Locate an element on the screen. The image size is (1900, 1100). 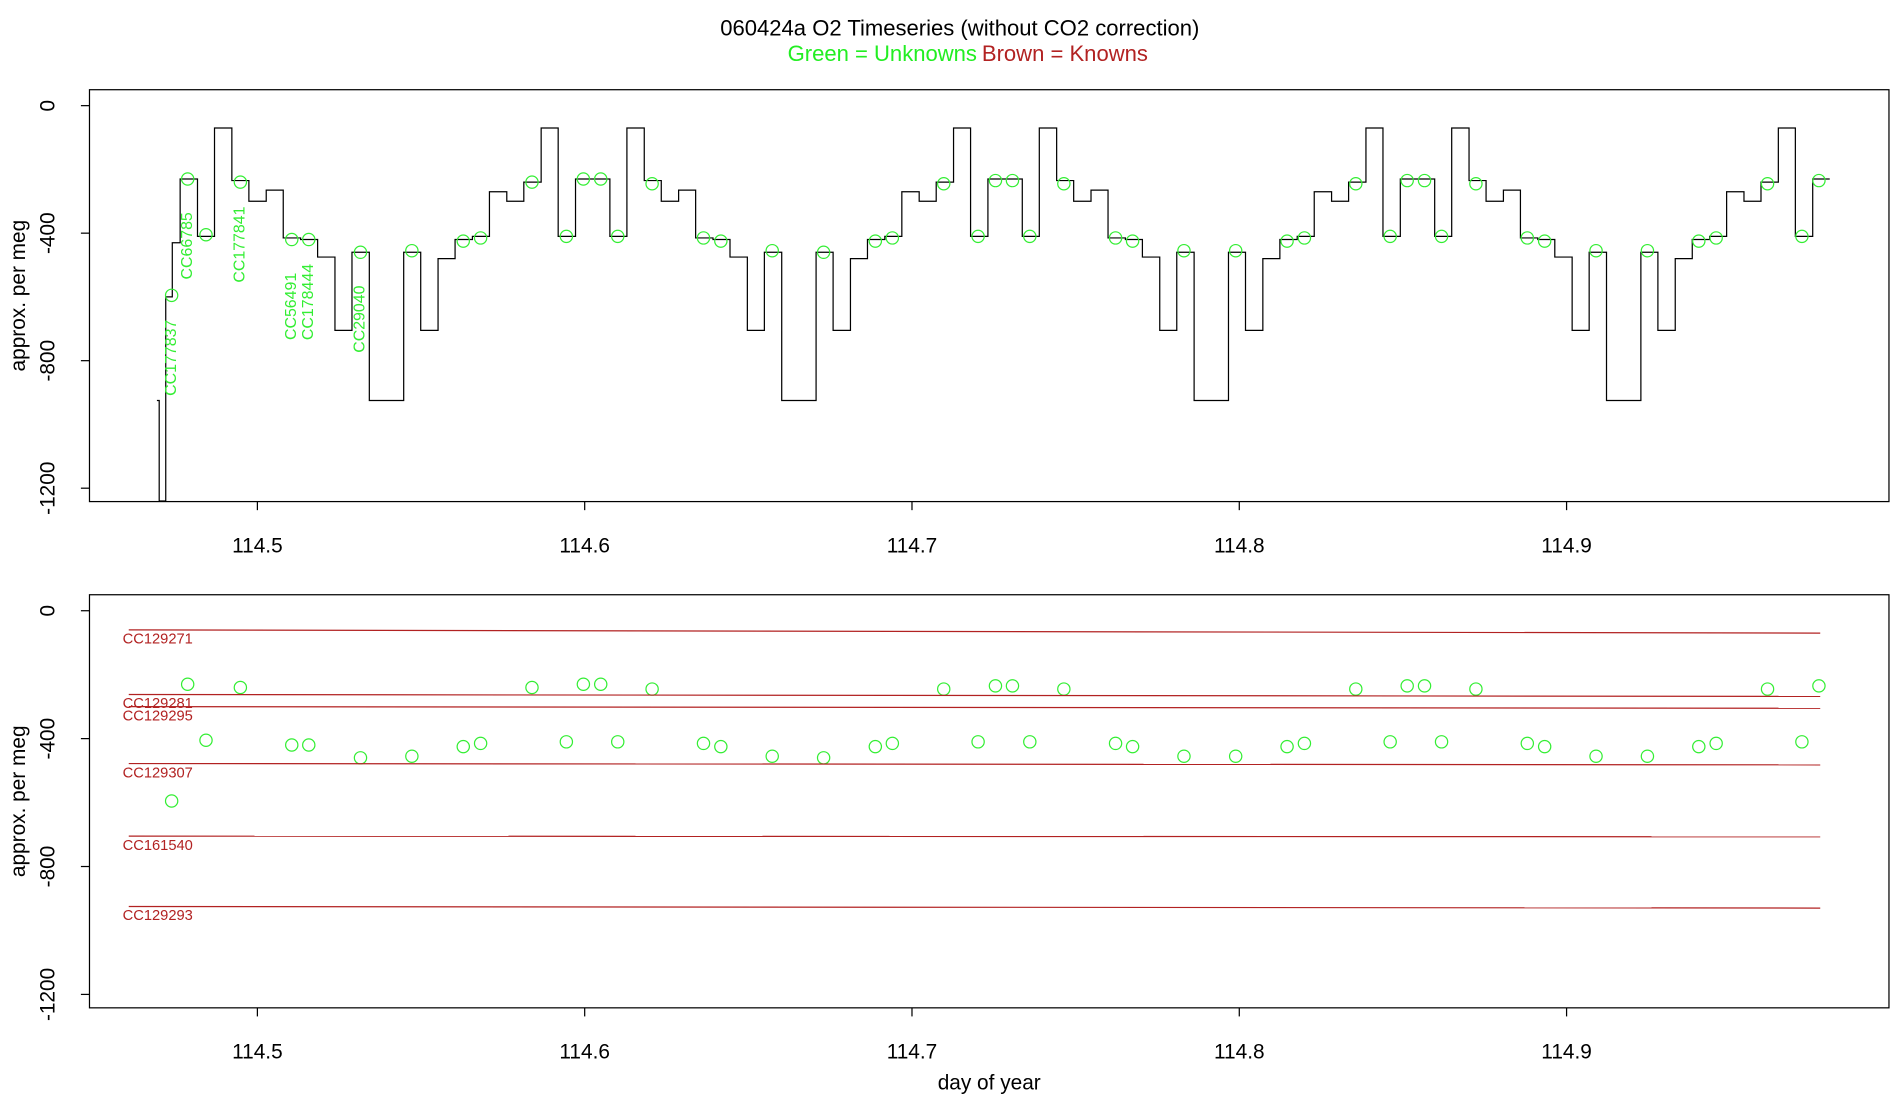
point-label: CC177837 is located at coordinates (171, 358).